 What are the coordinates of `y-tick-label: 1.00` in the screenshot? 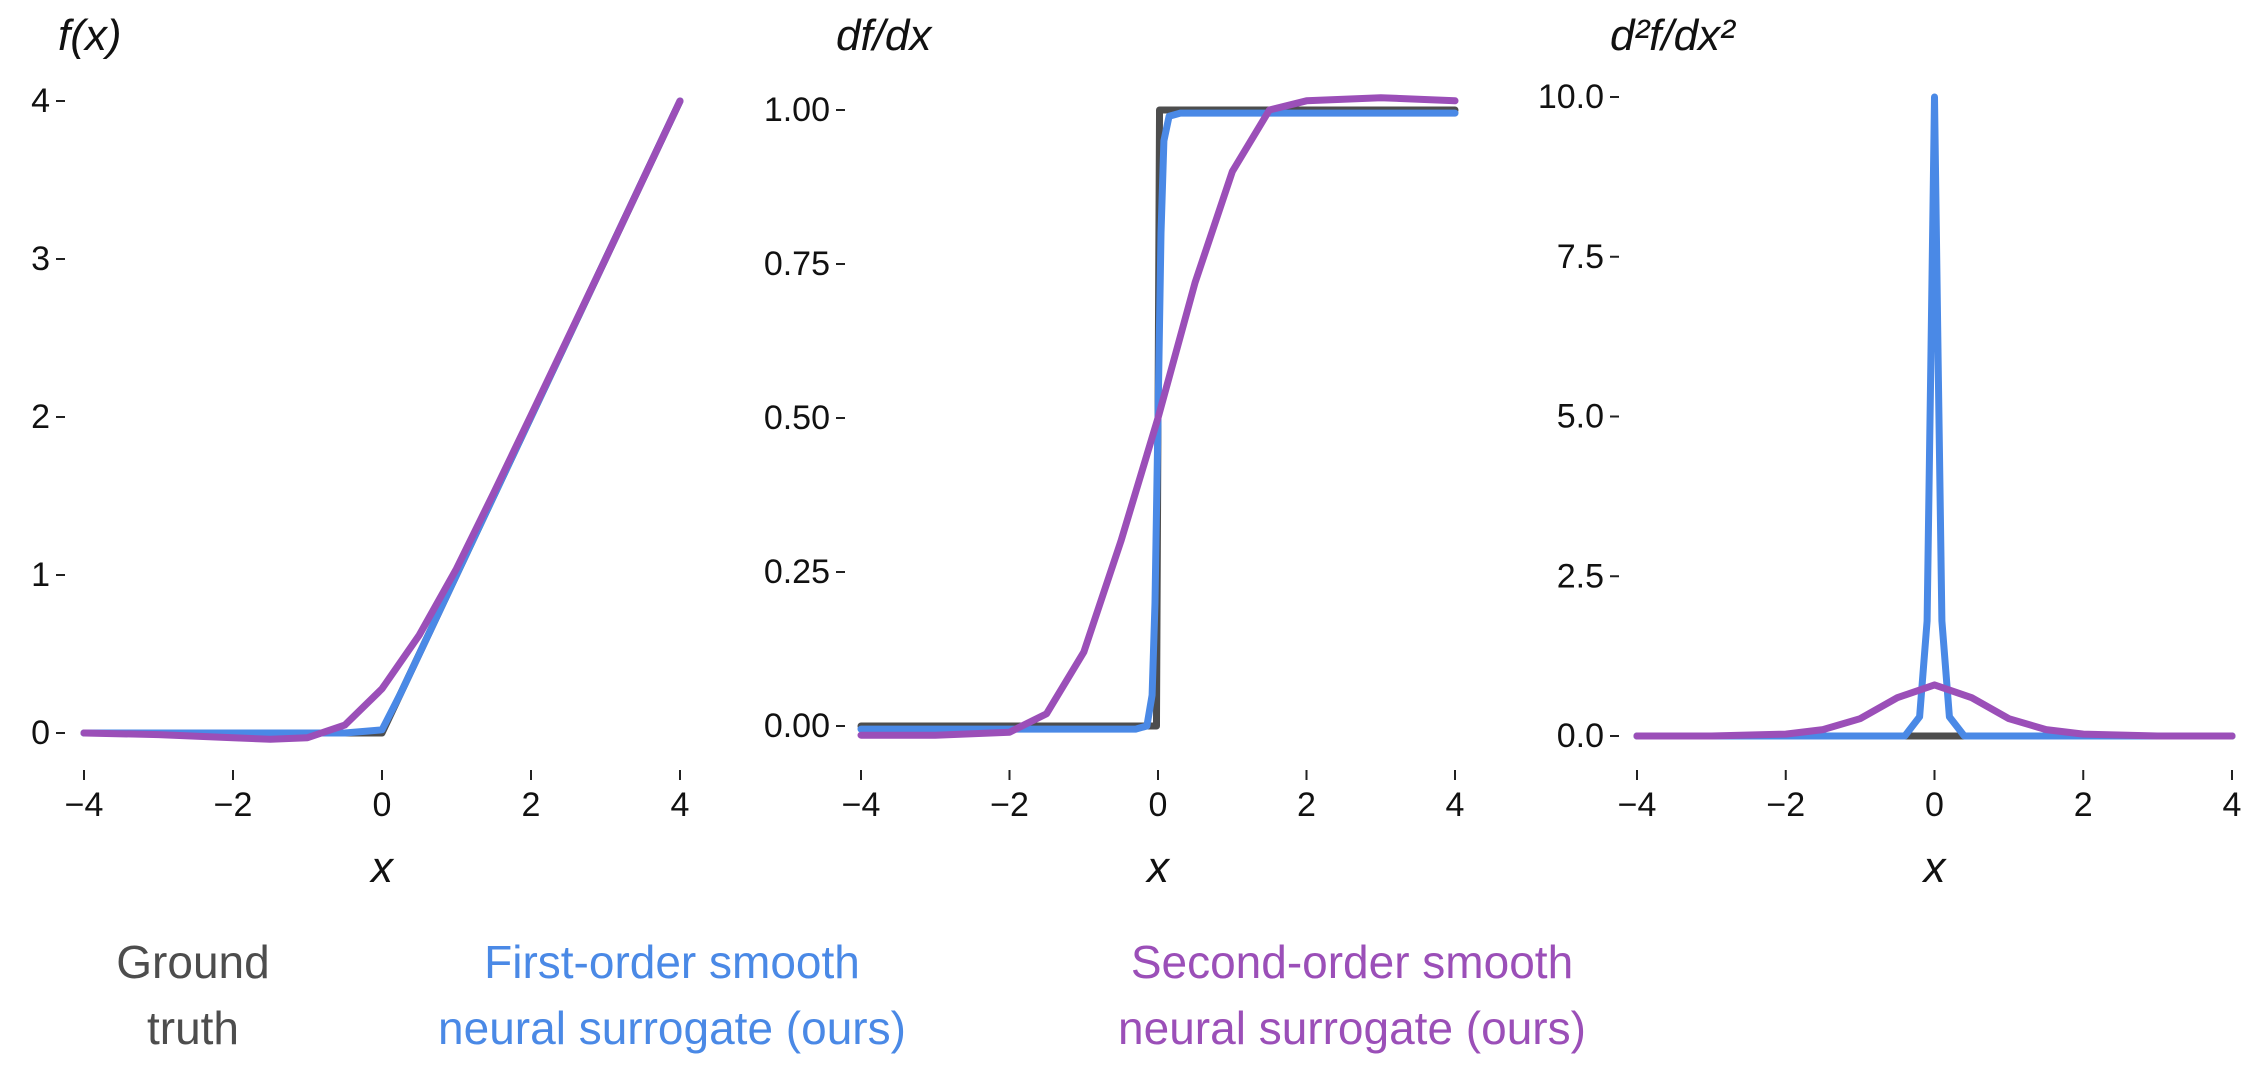 It's located at (797, 110).